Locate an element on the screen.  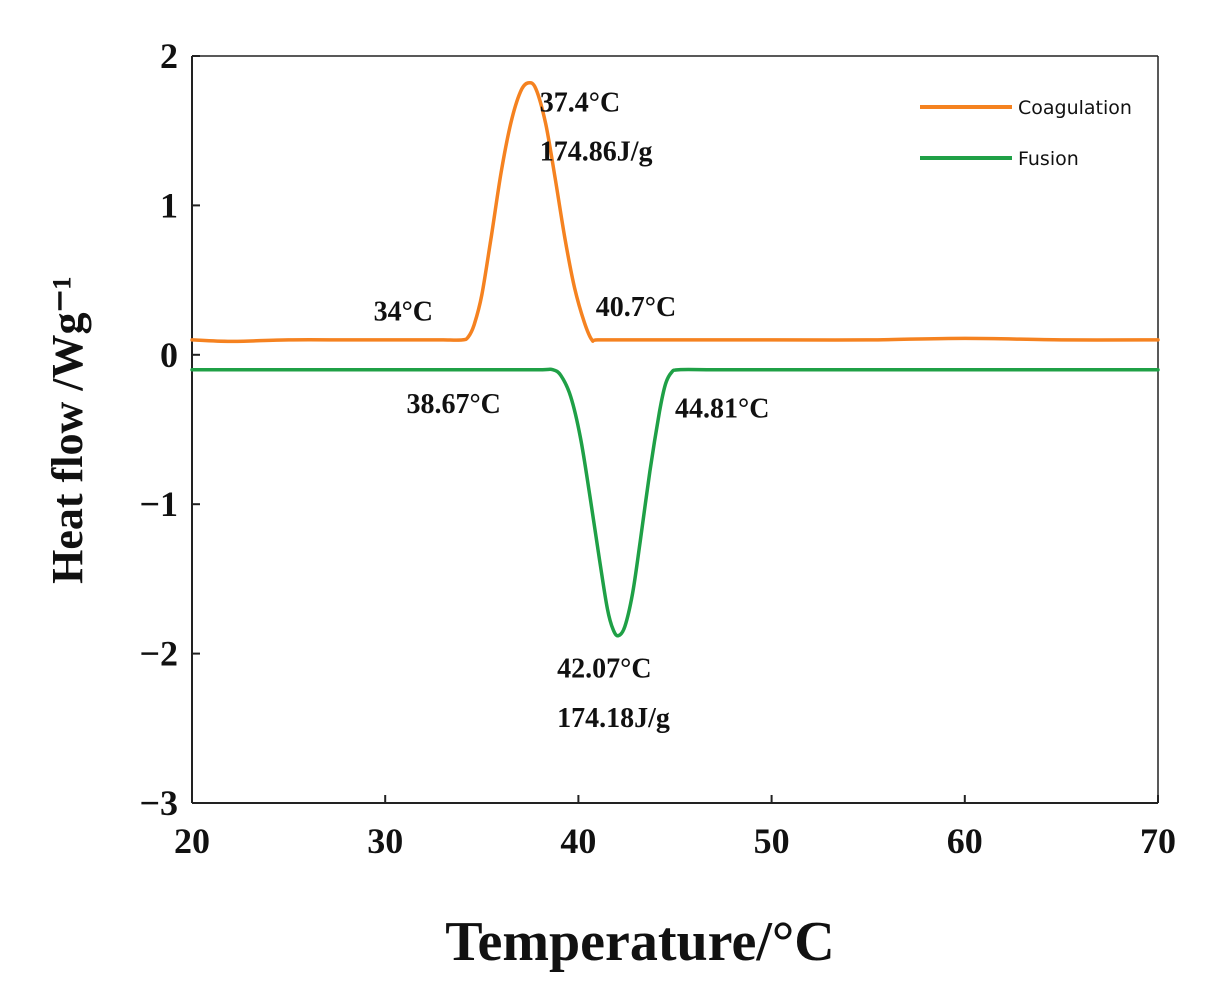
annotation-fusion-peak-temp: 42.07°C is located at coordinates (604, 669).